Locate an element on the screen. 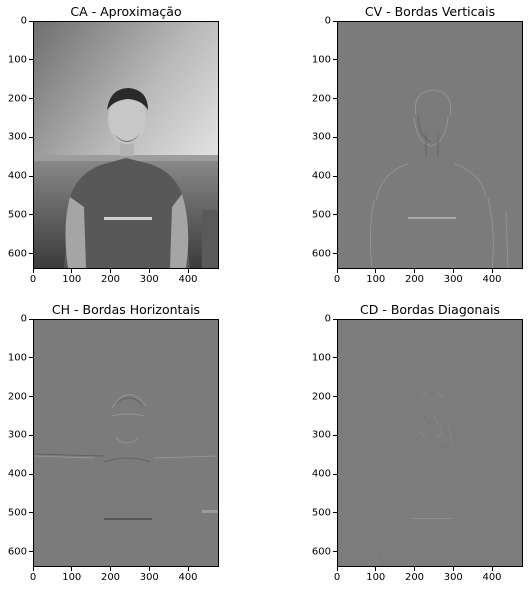  image-ca-approximation is located at coordinates (126, 145).